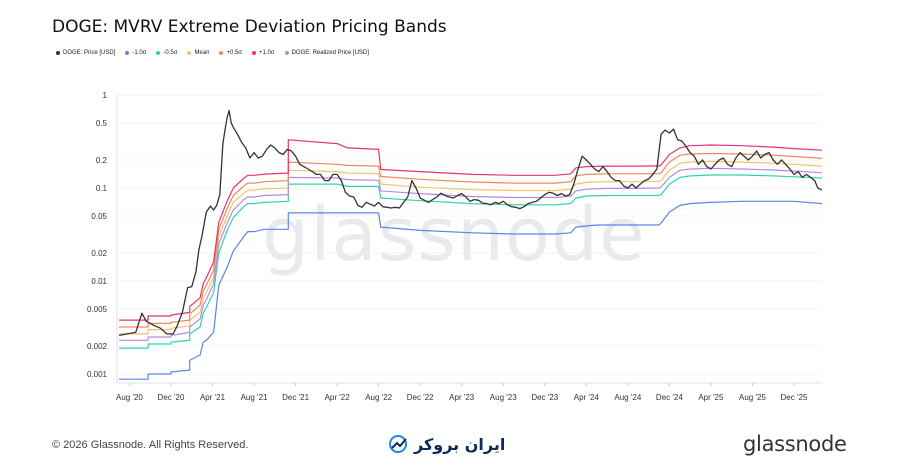 The image size is (900, 471). I want to click on legend-item-plus05: +0.5σ, so click(230, 53).